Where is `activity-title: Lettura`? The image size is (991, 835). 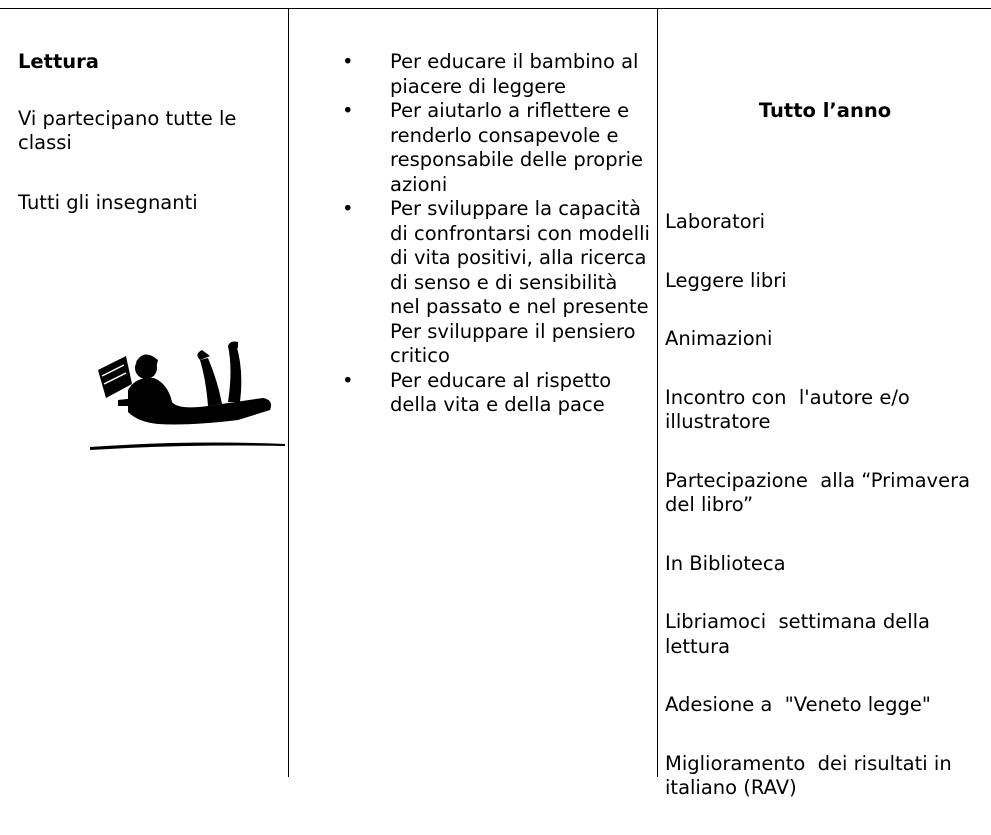 activity-title: Lettura is located at coordinates (58, 61).